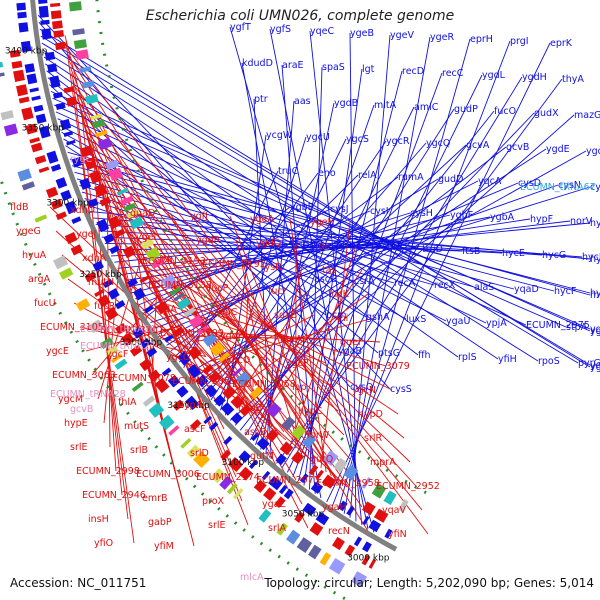  I want to click on gene-label: eprH, so click(481, 39).